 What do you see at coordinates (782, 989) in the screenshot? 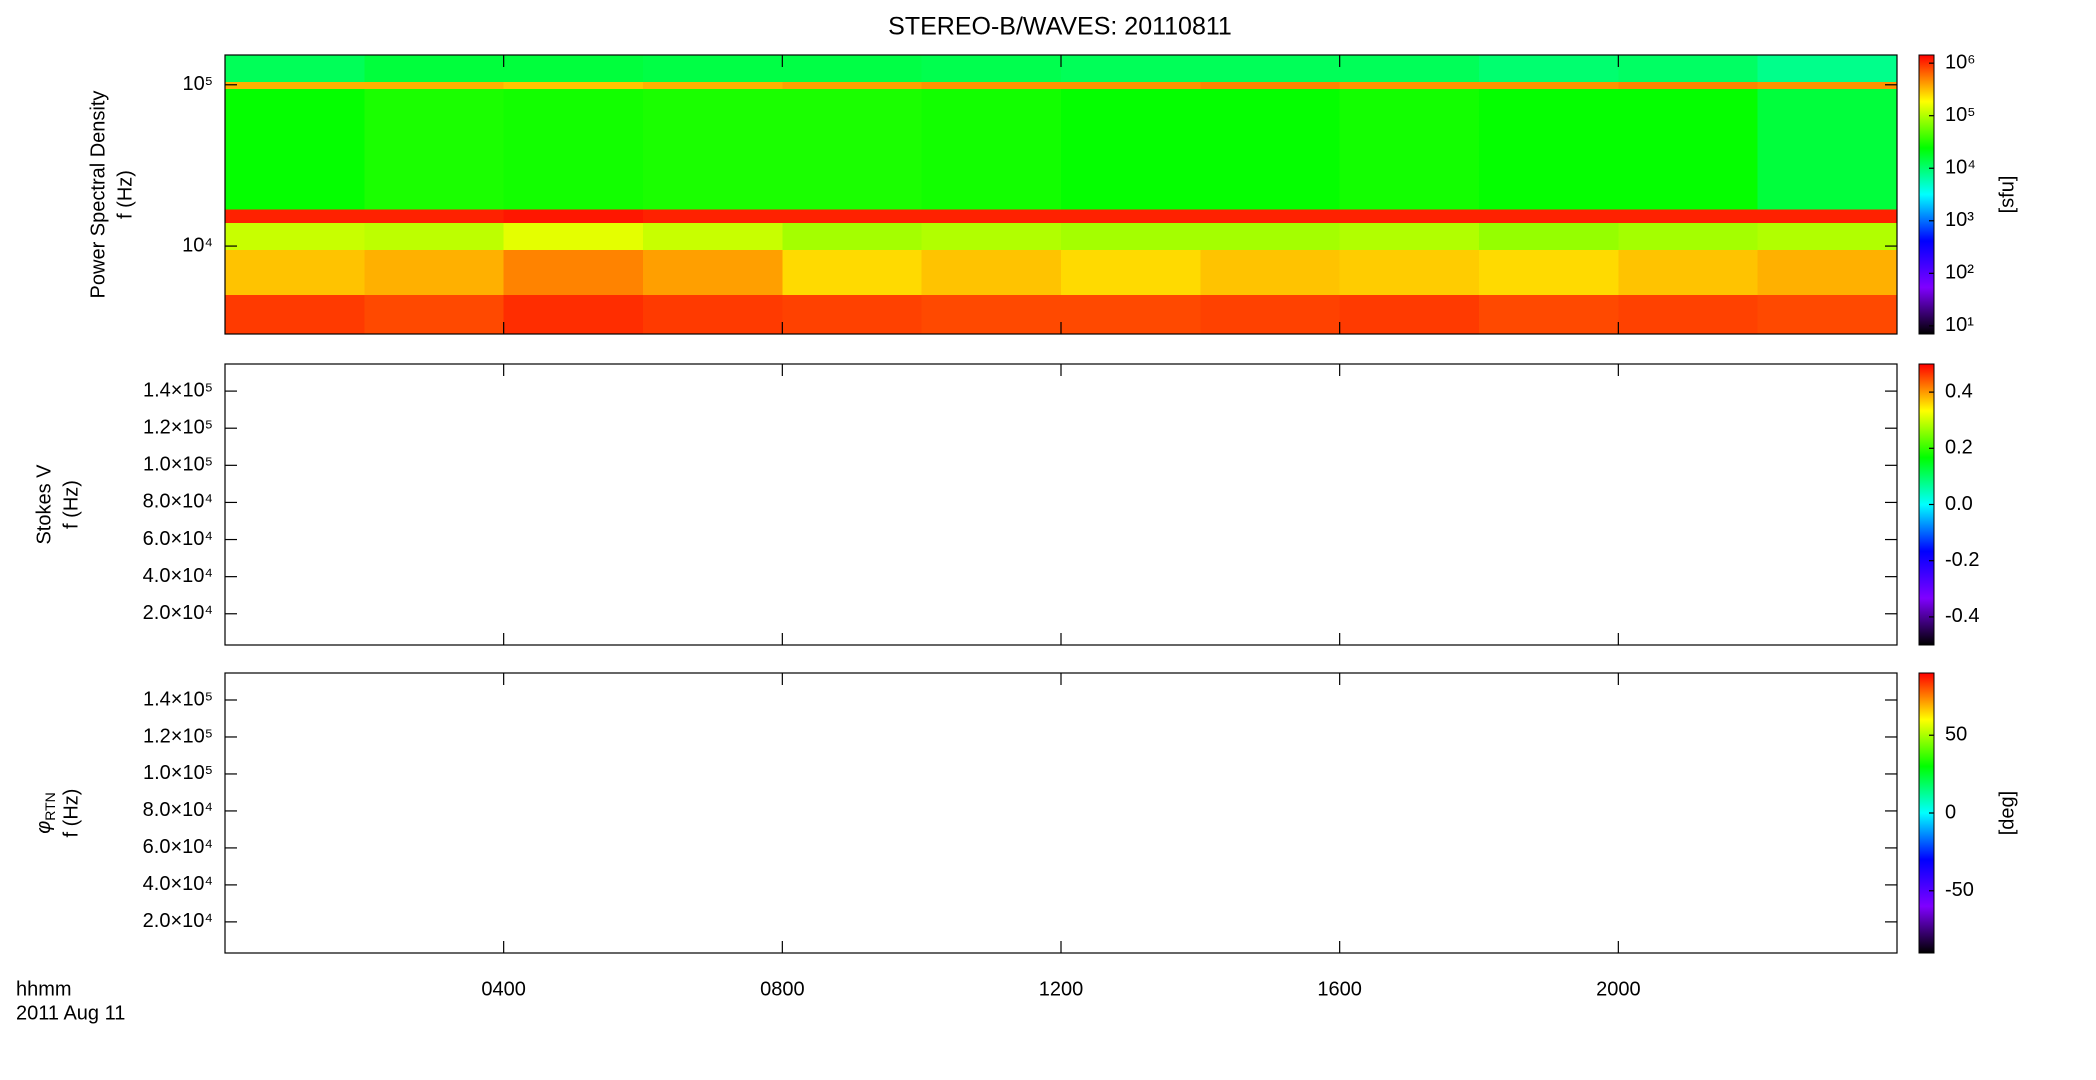
I see `x-tick-label: 0800` at bounding box center [782, 989].